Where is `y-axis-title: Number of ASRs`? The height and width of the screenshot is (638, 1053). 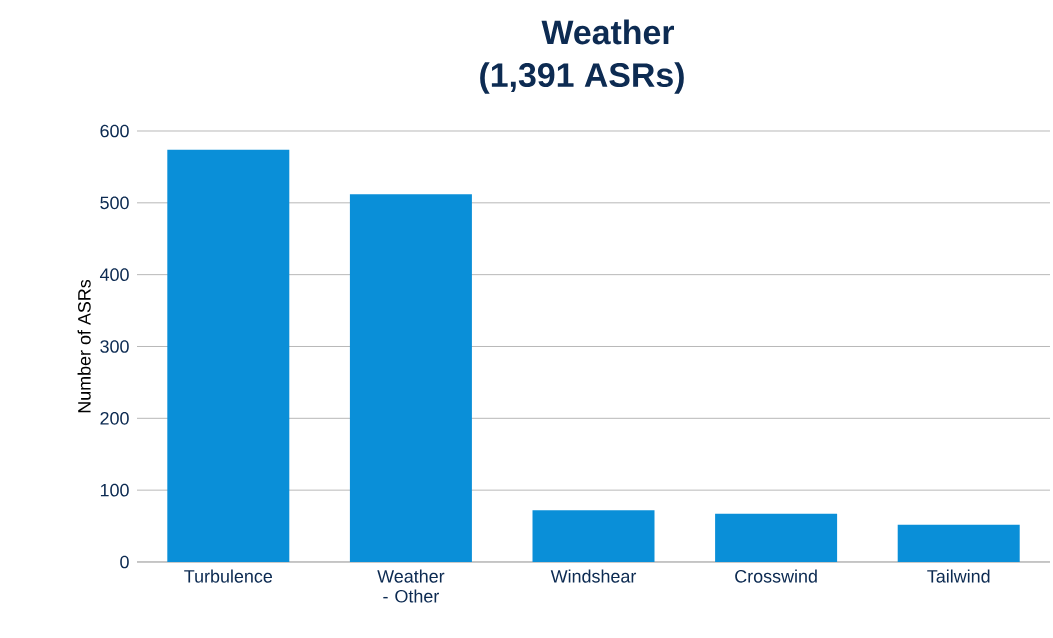 y-axis-title: Number of ASRs is located at coordinates (84, 346).